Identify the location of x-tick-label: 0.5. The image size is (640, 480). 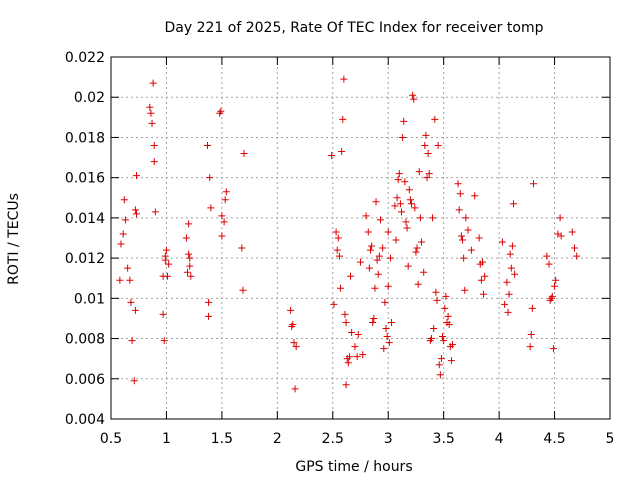
(111, 439).